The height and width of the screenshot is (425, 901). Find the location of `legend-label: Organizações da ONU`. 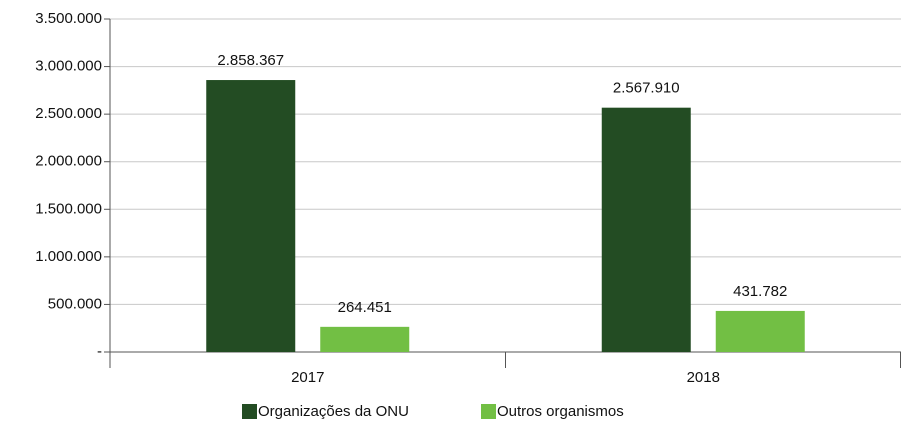

legend-label: Organizações da ONU is located at coordinates (333, 411).